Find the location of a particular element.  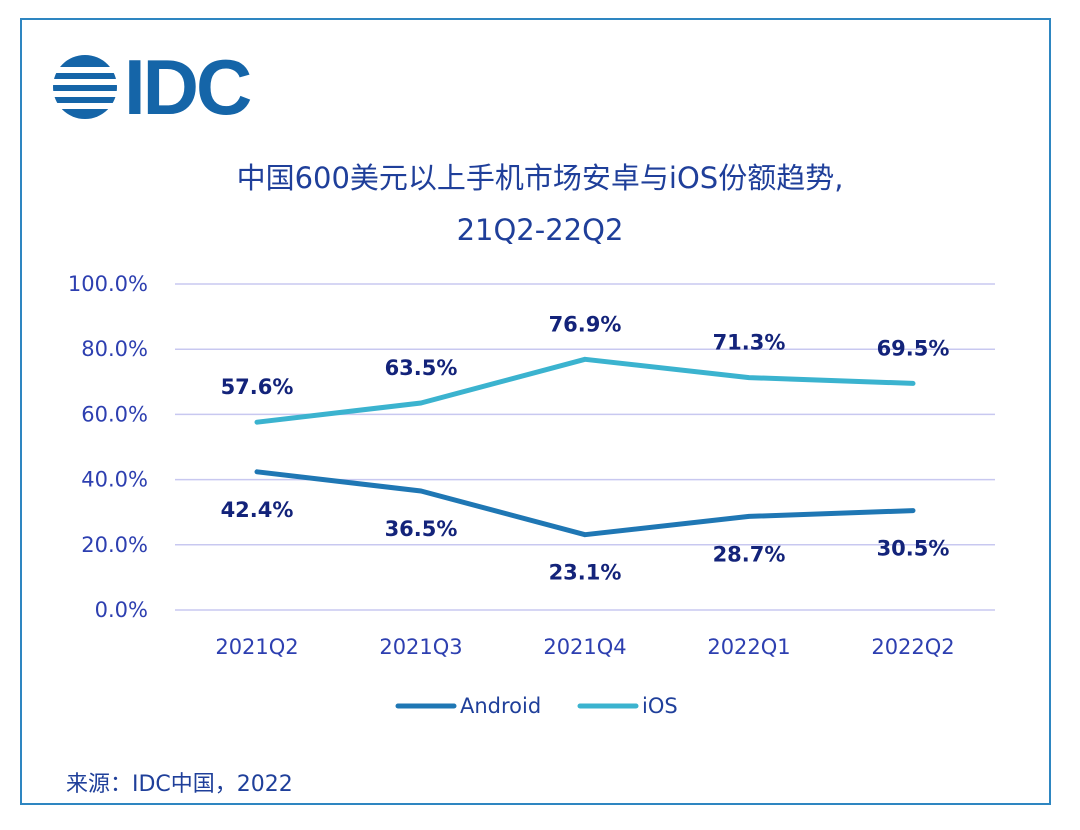

x-tick-label: 2021Q2 is located at coordinates (256, 647).